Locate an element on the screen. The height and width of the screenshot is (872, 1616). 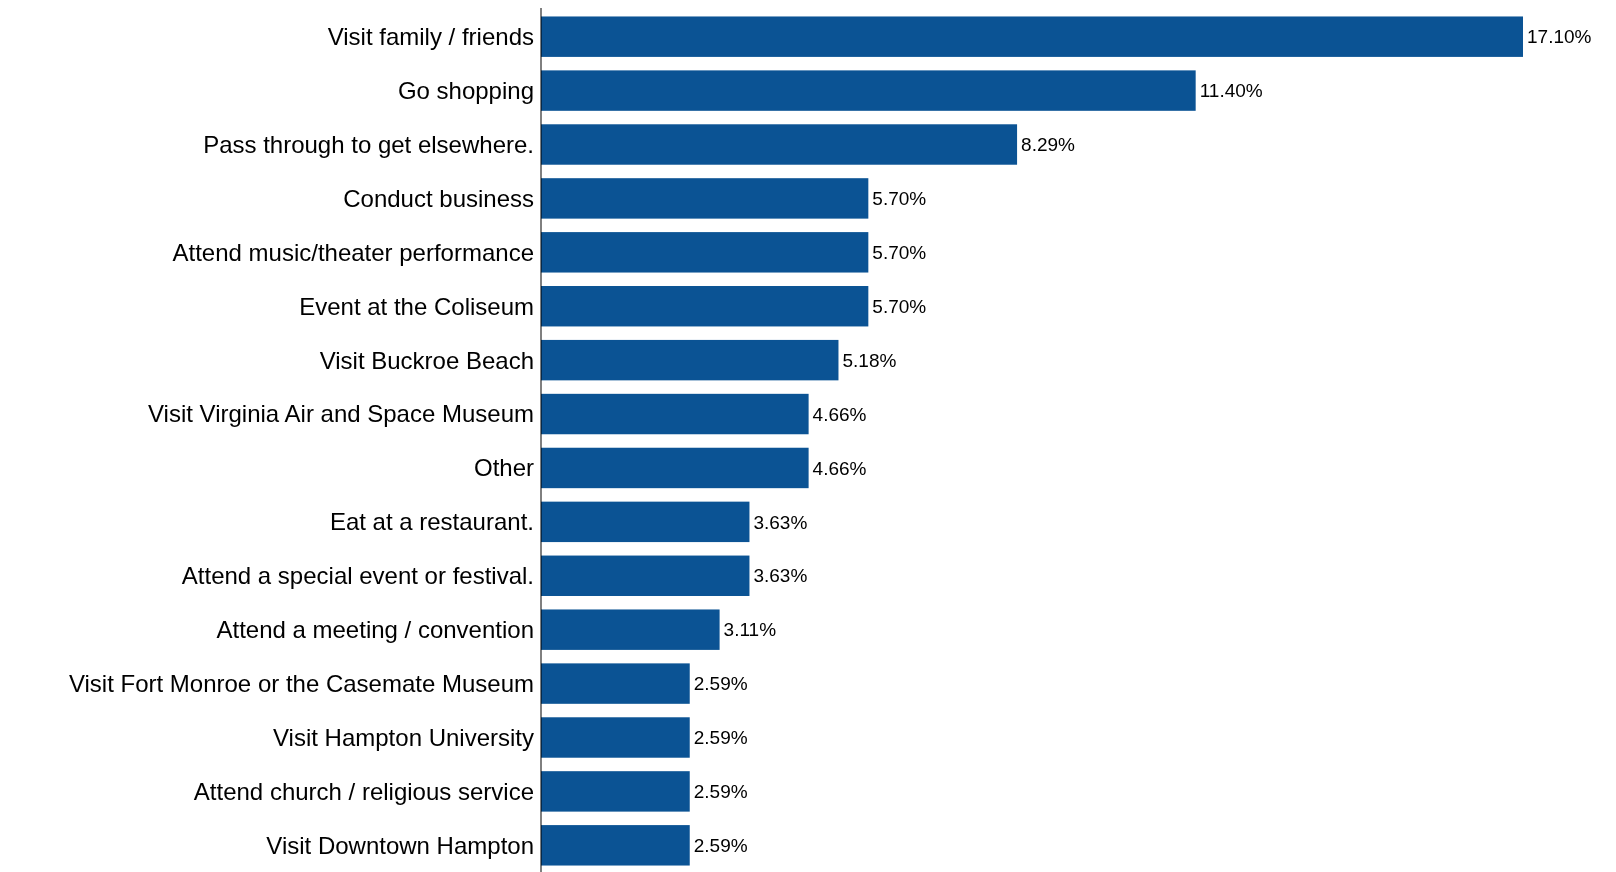
y-tick-label: Attend church / religious service is located at coordinates (363, 791).